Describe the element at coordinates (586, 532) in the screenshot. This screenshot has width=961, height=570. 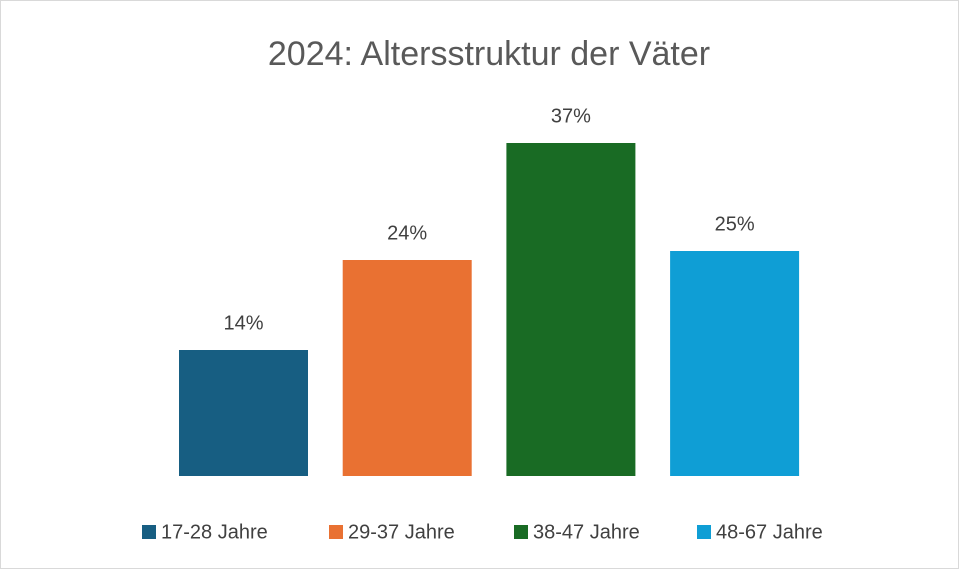
I see `legend-label: 38-47 Jahre` at that location.